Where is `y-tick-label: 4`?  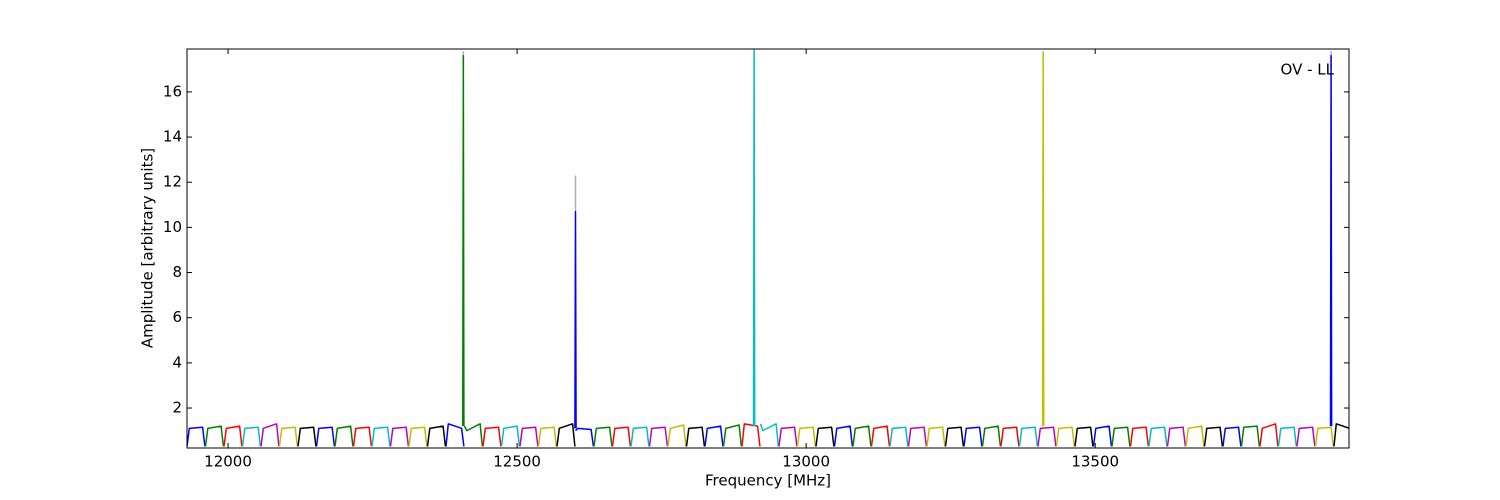 y-tick-label: 4 is located at coordinates (177, 362).